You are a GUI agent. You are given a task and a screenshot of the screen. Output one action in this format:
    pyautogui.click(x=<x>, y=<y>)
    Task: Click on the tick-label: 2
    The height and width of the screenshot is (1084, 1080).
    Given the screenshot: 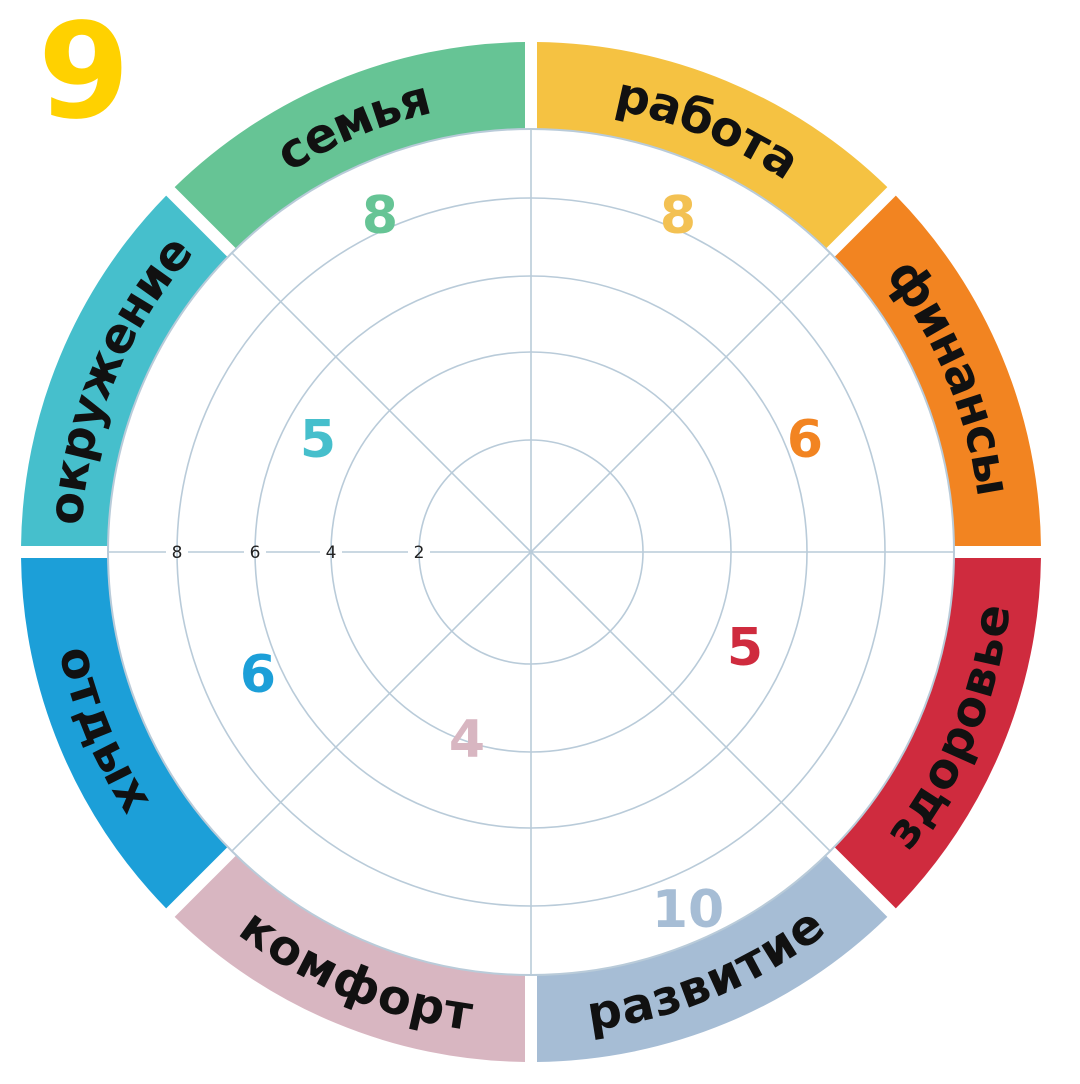 What is the action you would take?
    pyautogui.click(x=419, y=553)
    